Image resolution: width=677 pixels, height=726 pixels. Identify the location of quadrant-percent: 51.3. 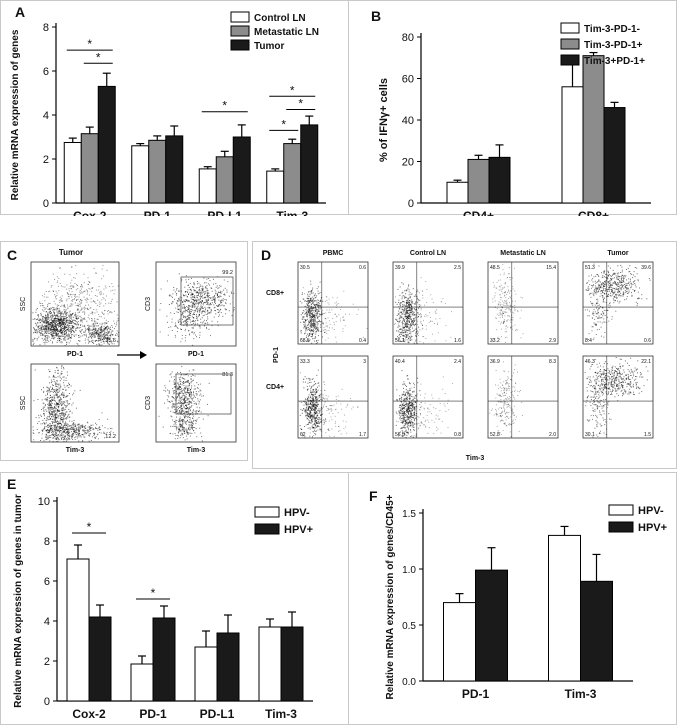
(590, 268).